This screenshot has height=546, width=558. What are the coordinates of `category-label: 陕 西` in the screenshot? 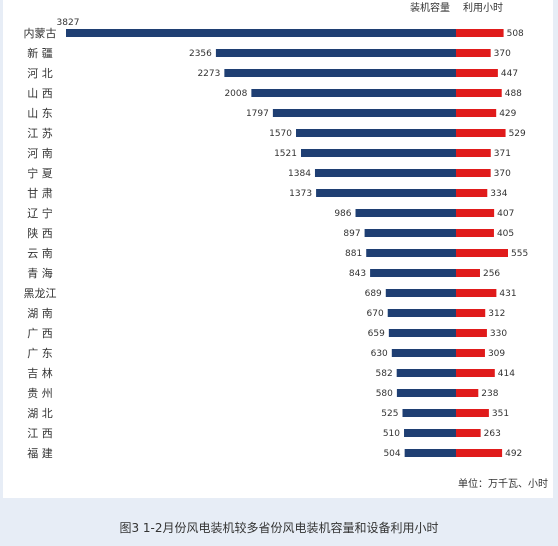 It's located at (40, 233).